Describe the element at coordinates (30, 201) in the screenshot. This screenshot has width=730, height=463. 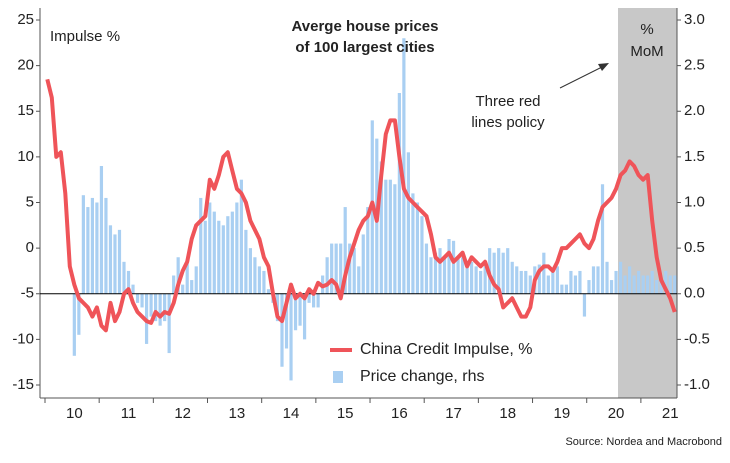
I see `y-tick-label: 5` at that location.